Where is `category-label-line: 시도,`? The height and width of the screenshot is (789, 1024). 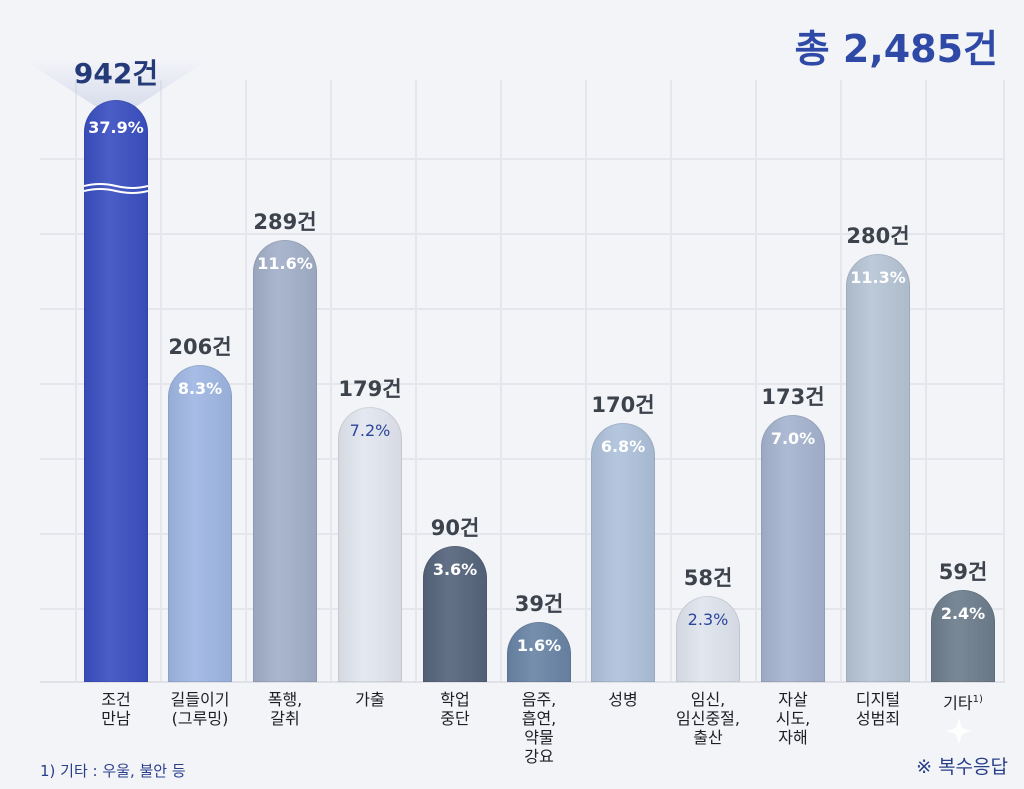
category-label-line: 시도, is located at coordinates (793, 718).